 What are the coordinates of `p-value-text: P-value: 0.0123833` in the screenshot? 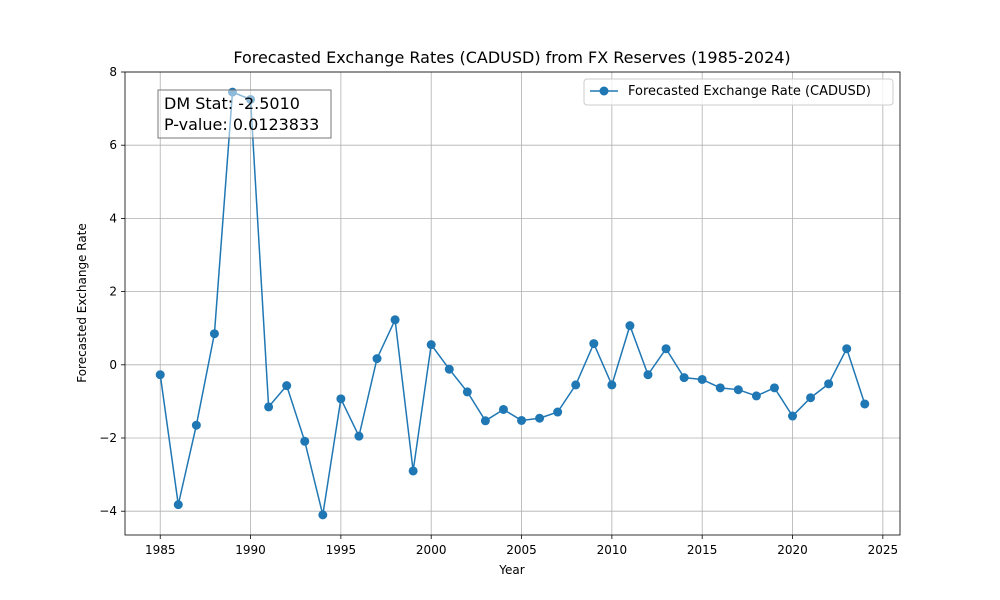 It's located at (241, 124).